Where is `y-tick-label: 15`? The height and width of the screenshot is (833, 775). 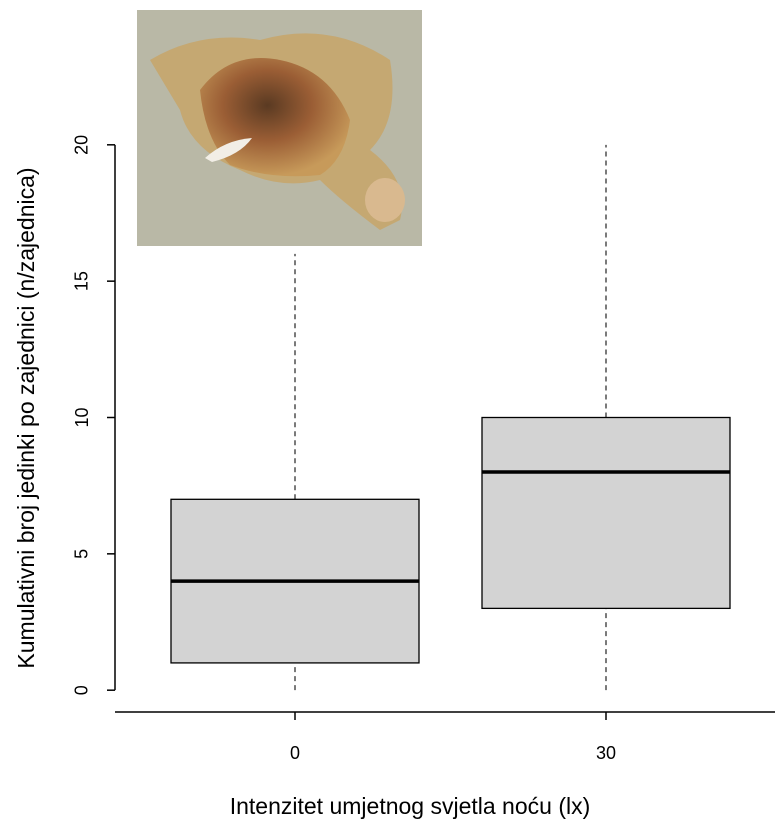 y-tick-label: 15 is located at coordinates (82, 281).